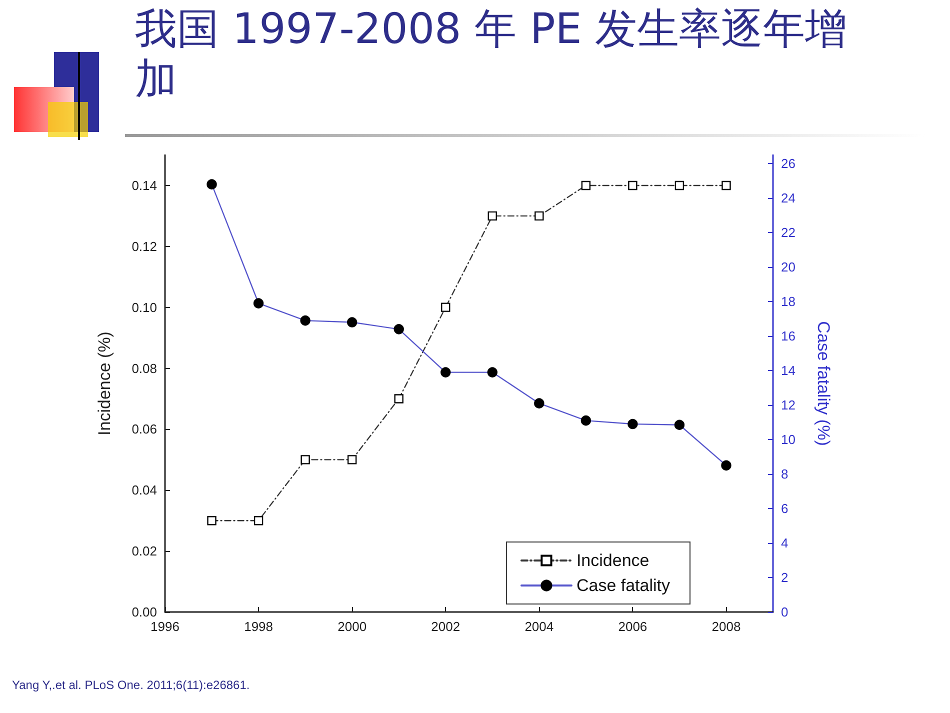 The width and height of the screenshot is (950, 713). I want to click on y2-tick-label: 14, so click(788, 370).